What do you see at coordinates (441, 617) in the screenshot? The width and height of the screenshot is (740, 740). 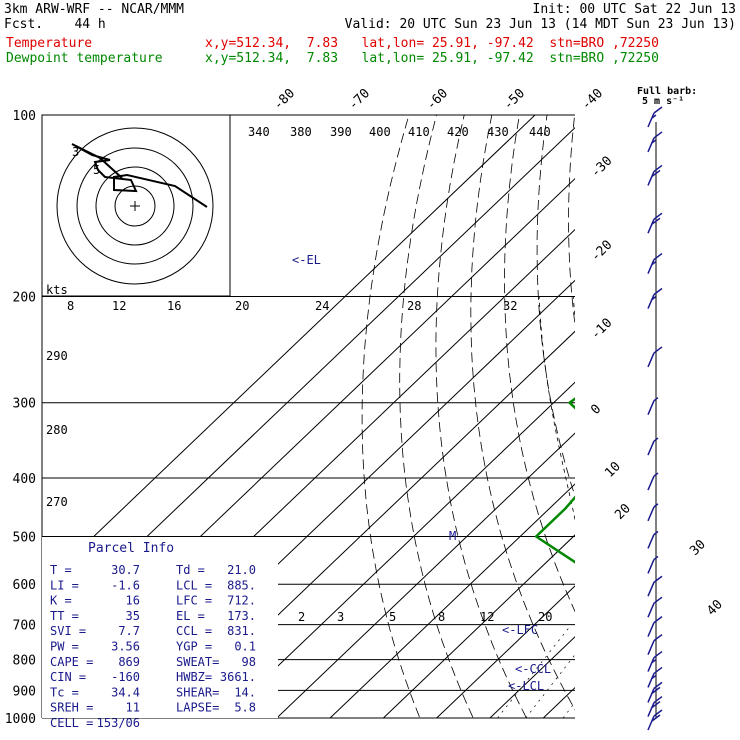 I see `mixing-ratio-label: 8` at bounding box center [441, 617].